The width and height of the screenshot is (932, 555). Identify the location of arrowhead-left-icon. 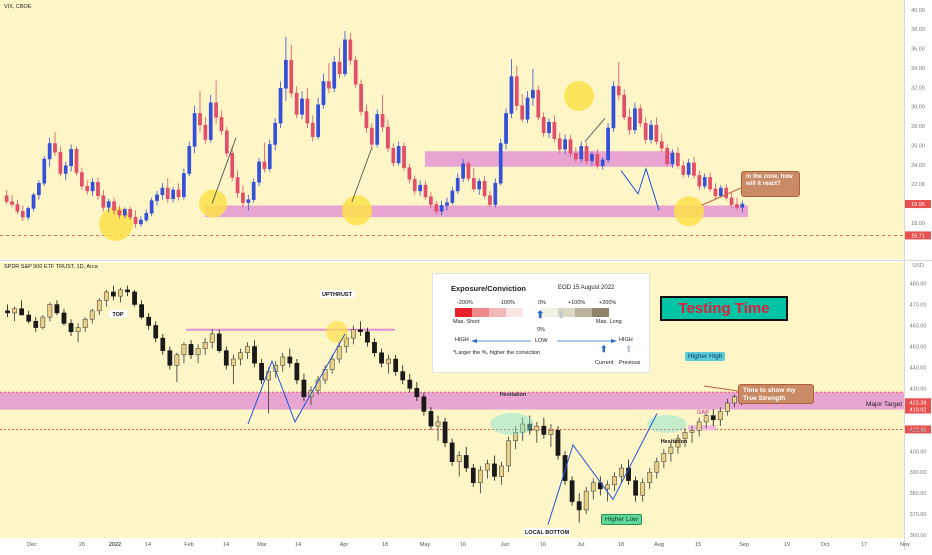
(474, 341).